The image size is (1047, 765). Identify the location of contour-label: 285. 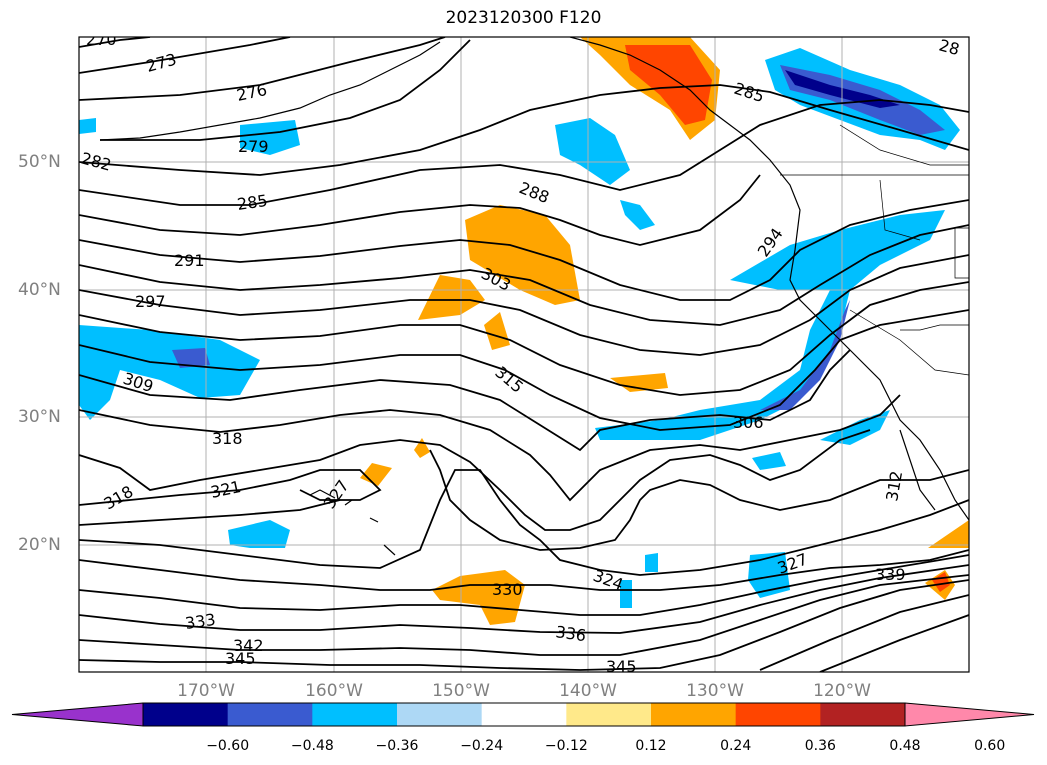
(252, 202).